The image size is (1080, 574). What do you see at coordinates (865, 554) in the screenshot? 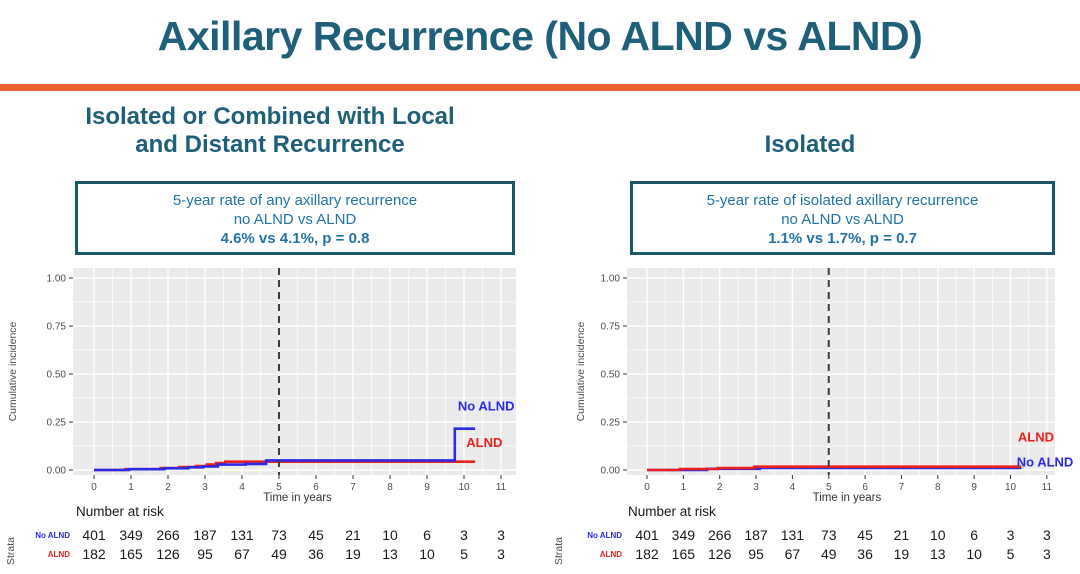
I see `risk-value: 36` at bounding box center [865, 554].